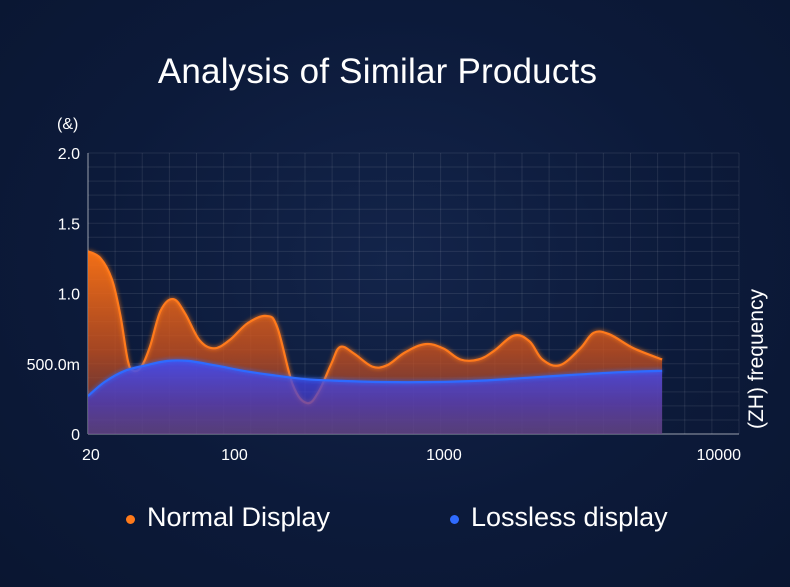 The width and height of the screenshot is (790, 587). I want to click on chart-title: Analysis of Similar Products, so click(377, 71).